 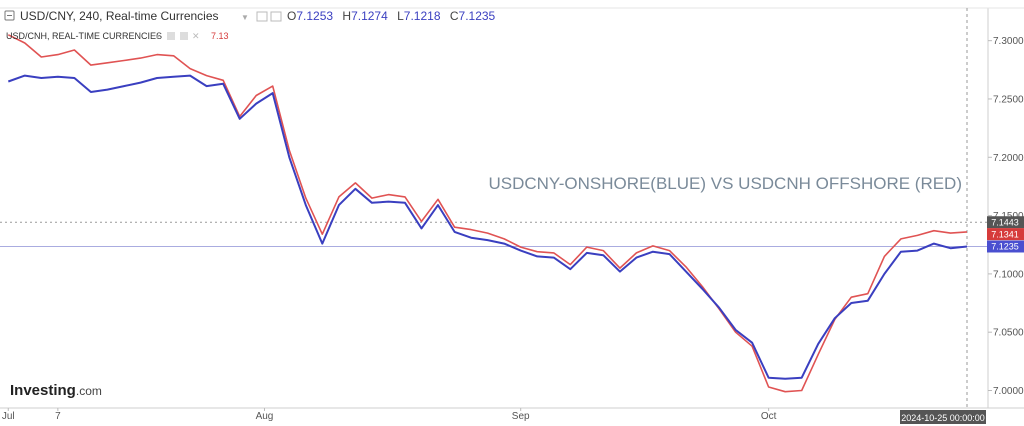 What do you see at coordinates (1008, 391) in the screenshot?
I see `y-tick-label: 7.0000` at bounding box center [1008, 391].